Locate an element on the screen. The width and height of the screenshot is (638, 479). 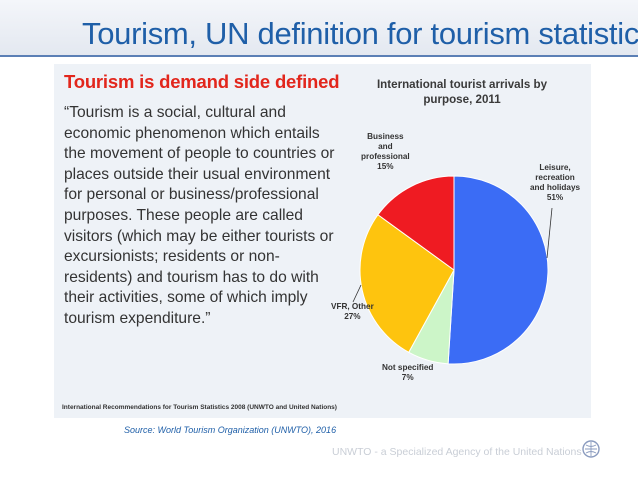
quote-line: the movement of people to countries or is located at coordinates (199, 154).